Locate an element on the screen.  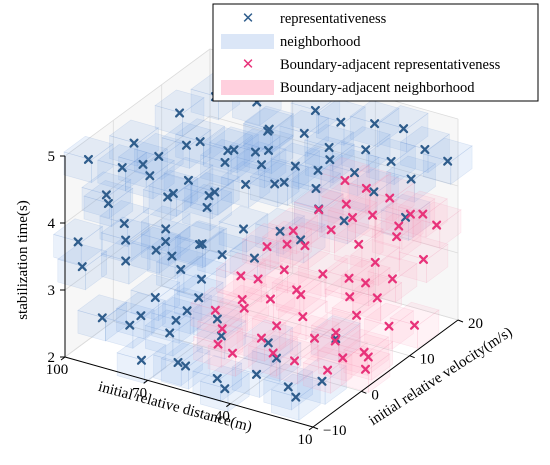
legend-entry-boundary-representativeness: ✕ Boundary-adjacent representativeness is located at coordinates (371, 64).